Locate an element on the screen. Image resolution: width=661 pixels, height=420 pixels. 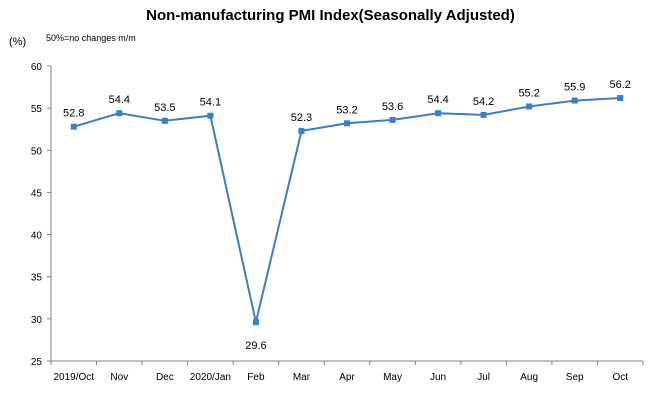
x-tick-label: Jul is located at coordinates (483, 377).